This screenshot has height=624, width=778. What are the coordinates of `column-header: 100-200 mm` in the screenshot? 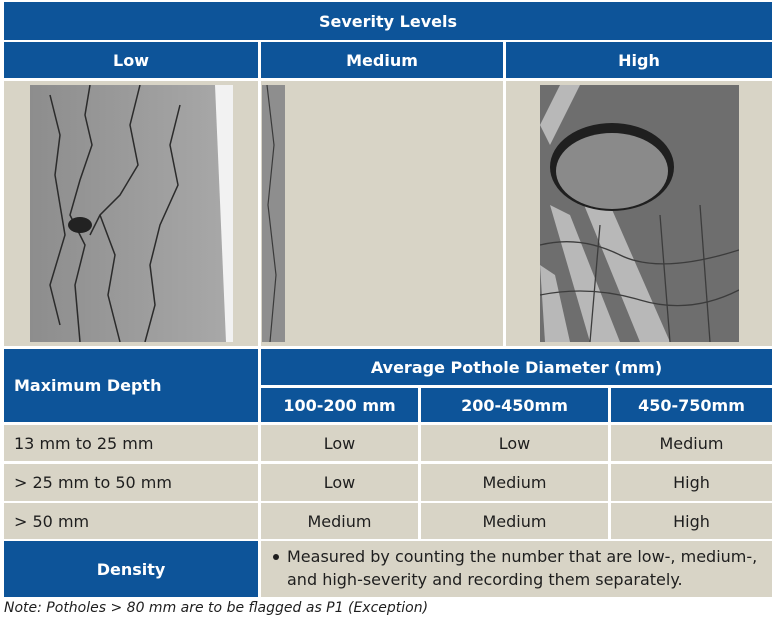 It's located at (339, 405).